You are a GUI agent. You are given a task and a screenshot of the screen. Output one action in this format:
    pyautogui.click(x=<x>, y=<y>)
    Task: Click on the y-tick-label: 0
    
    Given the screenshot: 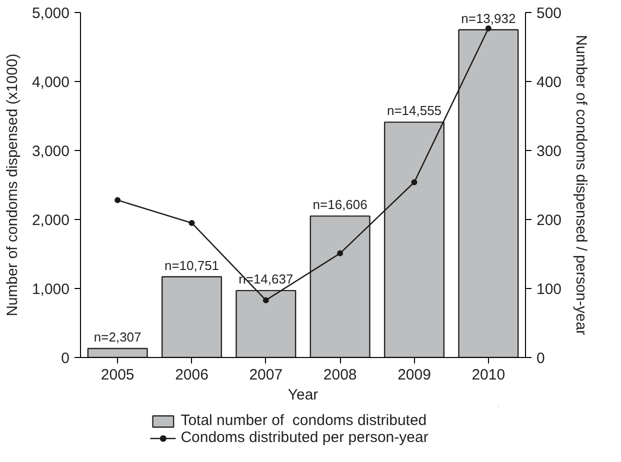 What is the action you would take?
    pyautogui.click(x=65, y=358)
    